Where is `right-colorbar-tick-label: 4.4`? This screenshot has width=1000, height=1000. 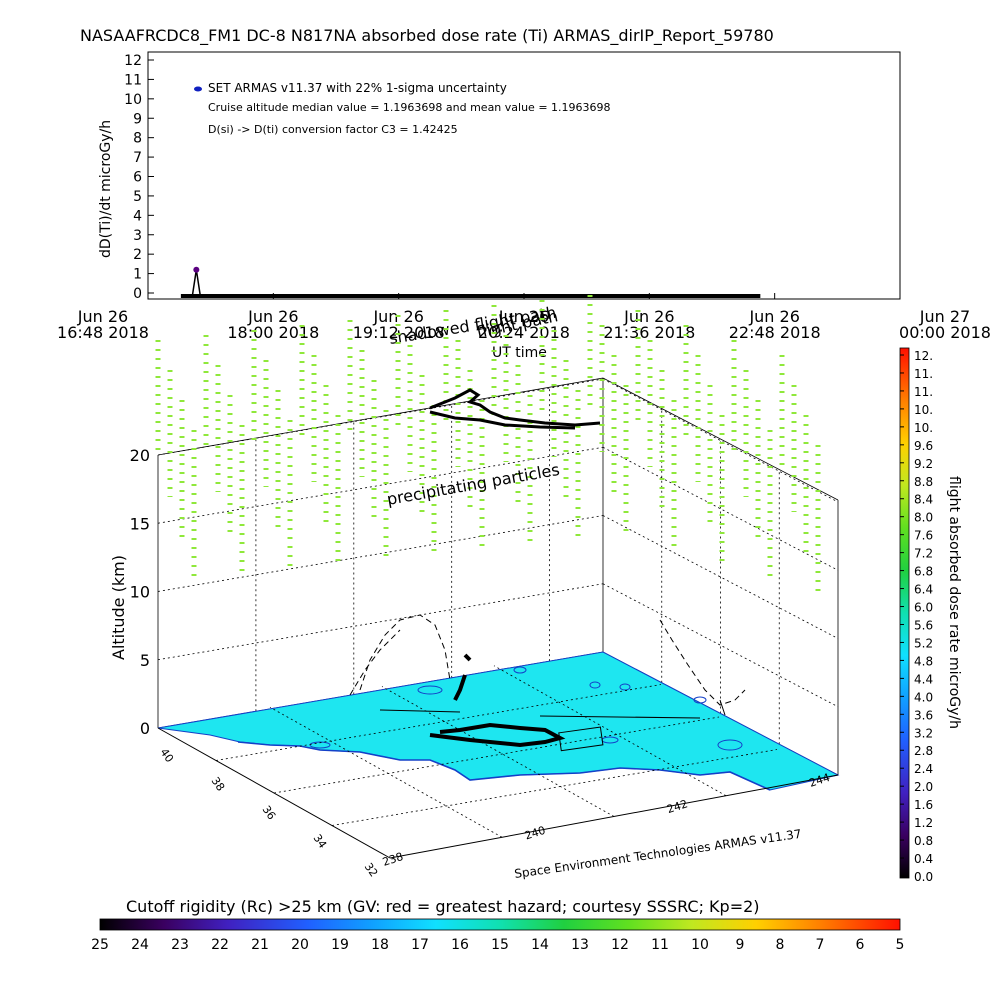 right-colorbar-tick-label: 4.4 is located at coordinates (923, 679).